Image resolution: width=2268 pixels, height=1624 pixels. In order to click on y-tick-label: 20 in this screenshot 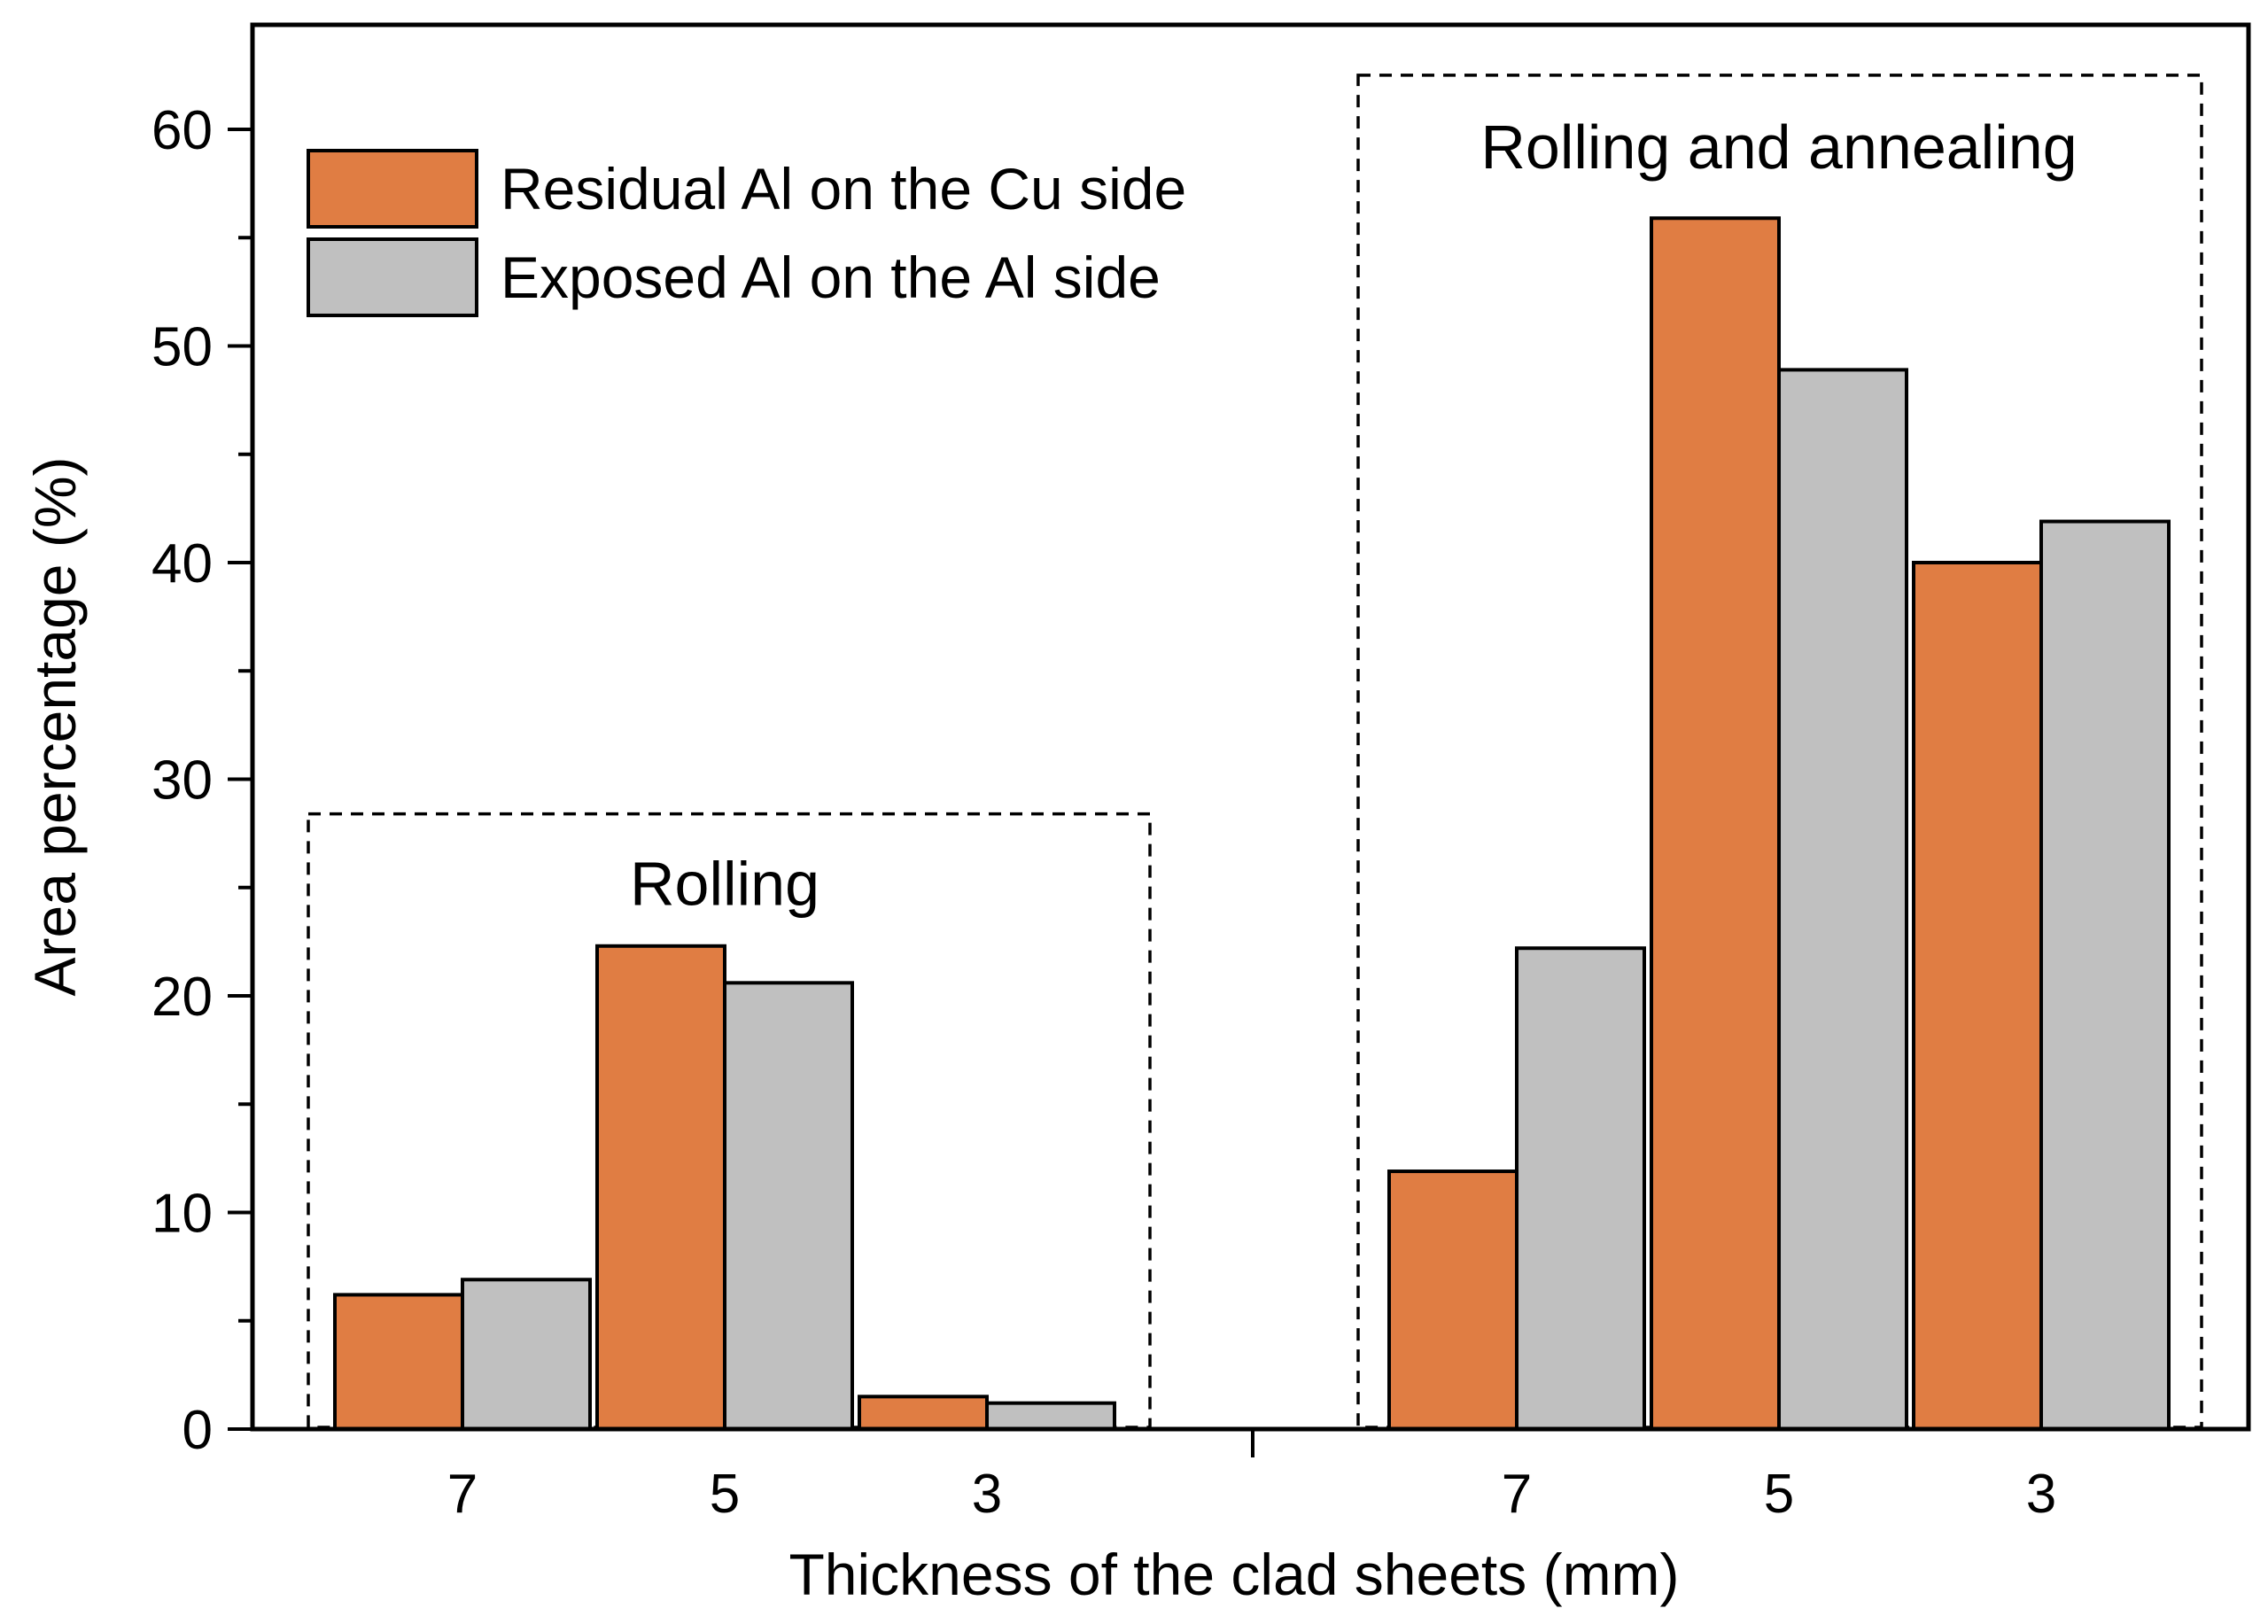, I will do `click(182, 998)`.